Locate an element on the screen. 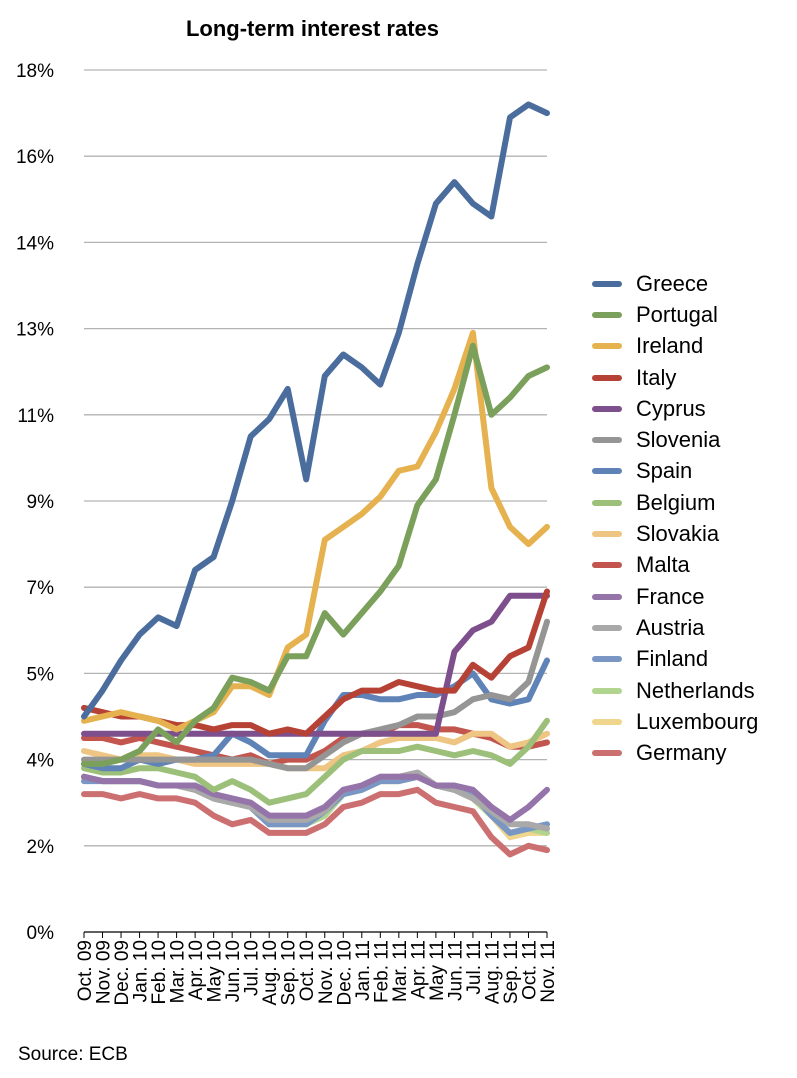 The image size is (797, 1078). y-tick-label: 4% is located at coordinates (41, 761).